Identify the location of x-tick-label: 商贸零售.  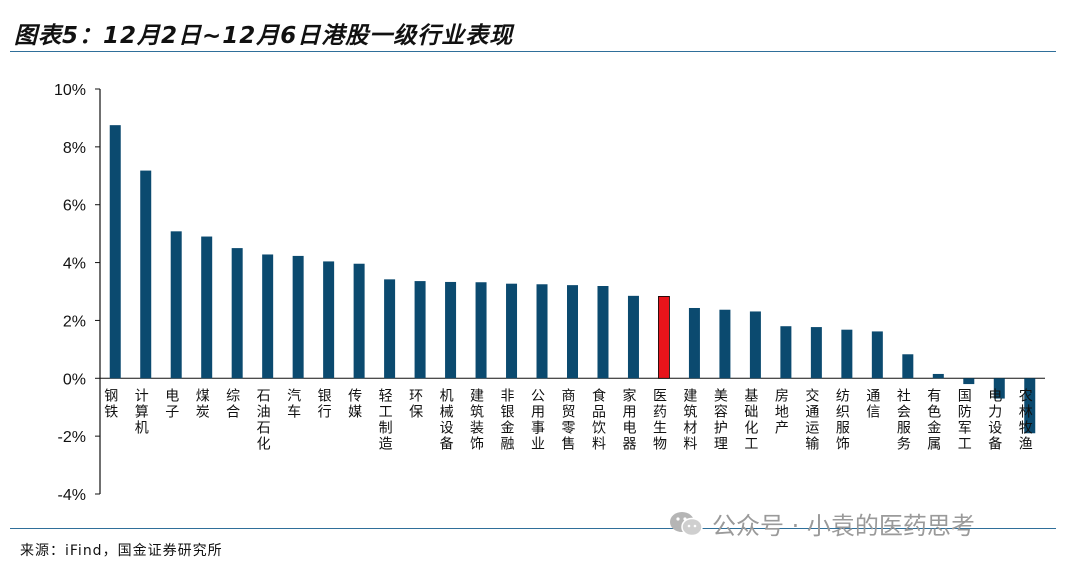
(569, 420).